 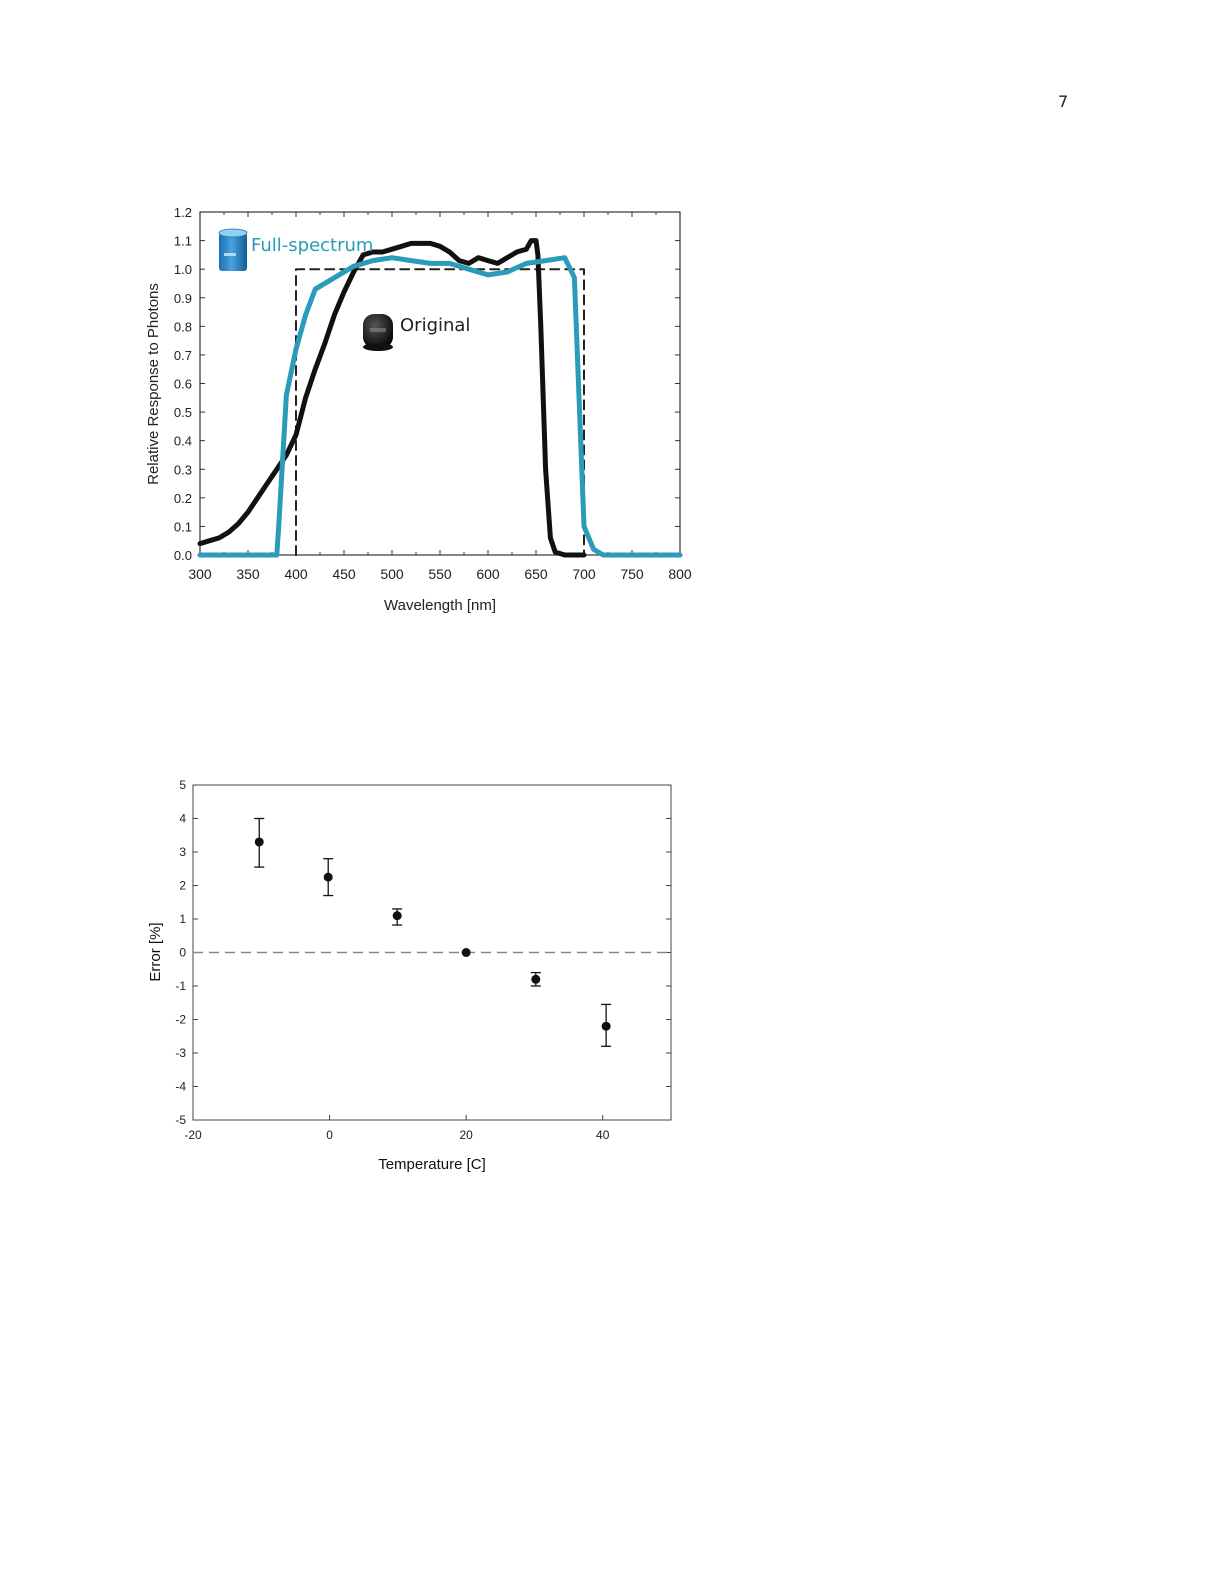 What do you see at coordinates (344, 574) in the screenshot?
I see `x-tick-label: 450` at bounding box center [344, 574].